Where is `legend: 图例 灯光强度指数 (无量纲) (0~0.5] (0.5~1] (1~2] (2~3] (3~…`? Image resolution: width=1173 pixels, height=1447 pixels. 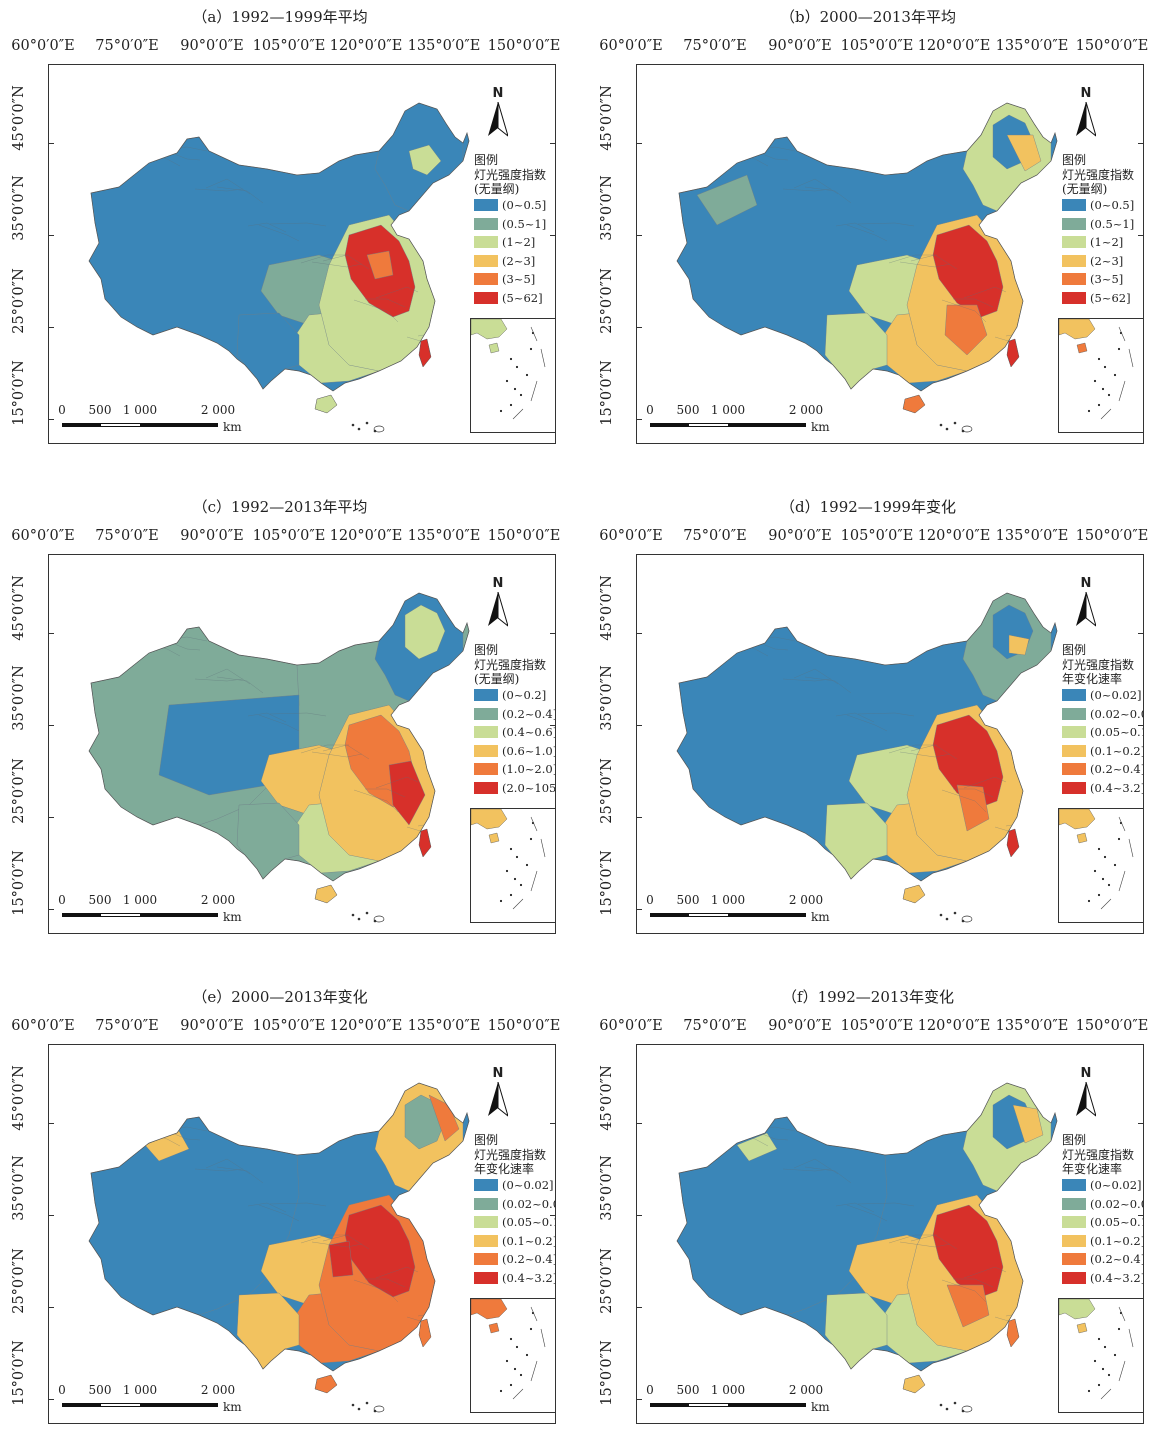 legend: 图例 灯光强度指数 (无量纲) (0~0.5] (0.5~1] (1~2] (2~3] (3~… is located at coordinates (514, 230).